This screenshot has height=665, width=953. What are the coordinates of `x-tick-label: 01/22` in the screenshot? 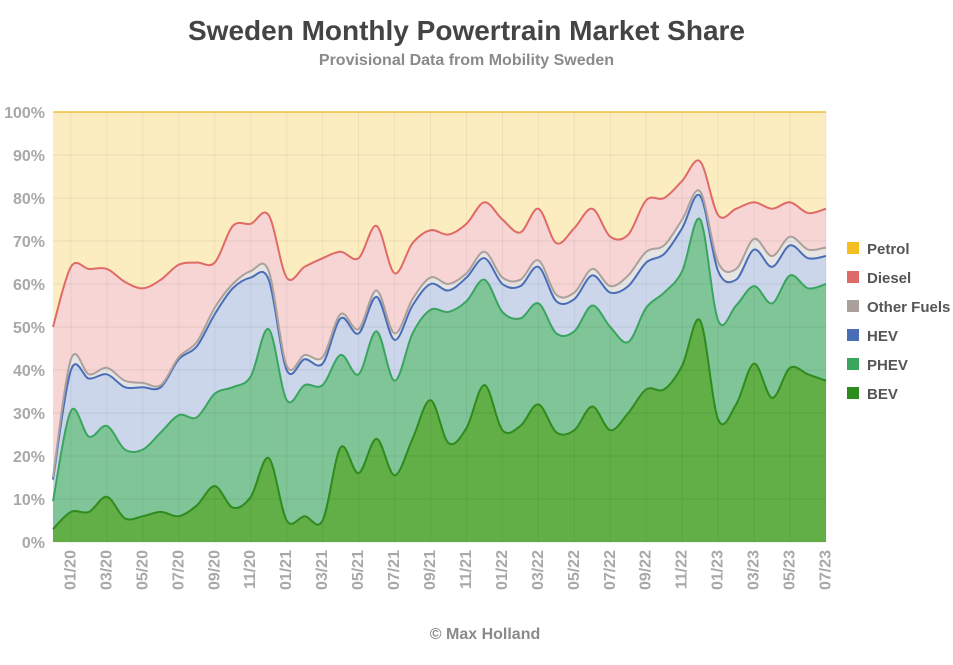 It's located at (502, 570).